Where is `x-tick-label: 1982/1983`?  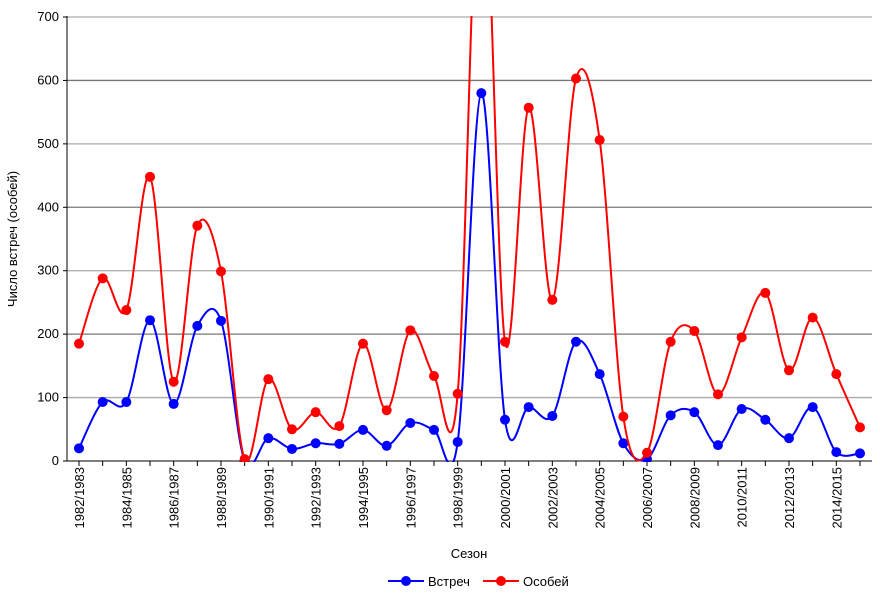 x-tick-label: 1982/1983 is located at coordinates (79, 497).